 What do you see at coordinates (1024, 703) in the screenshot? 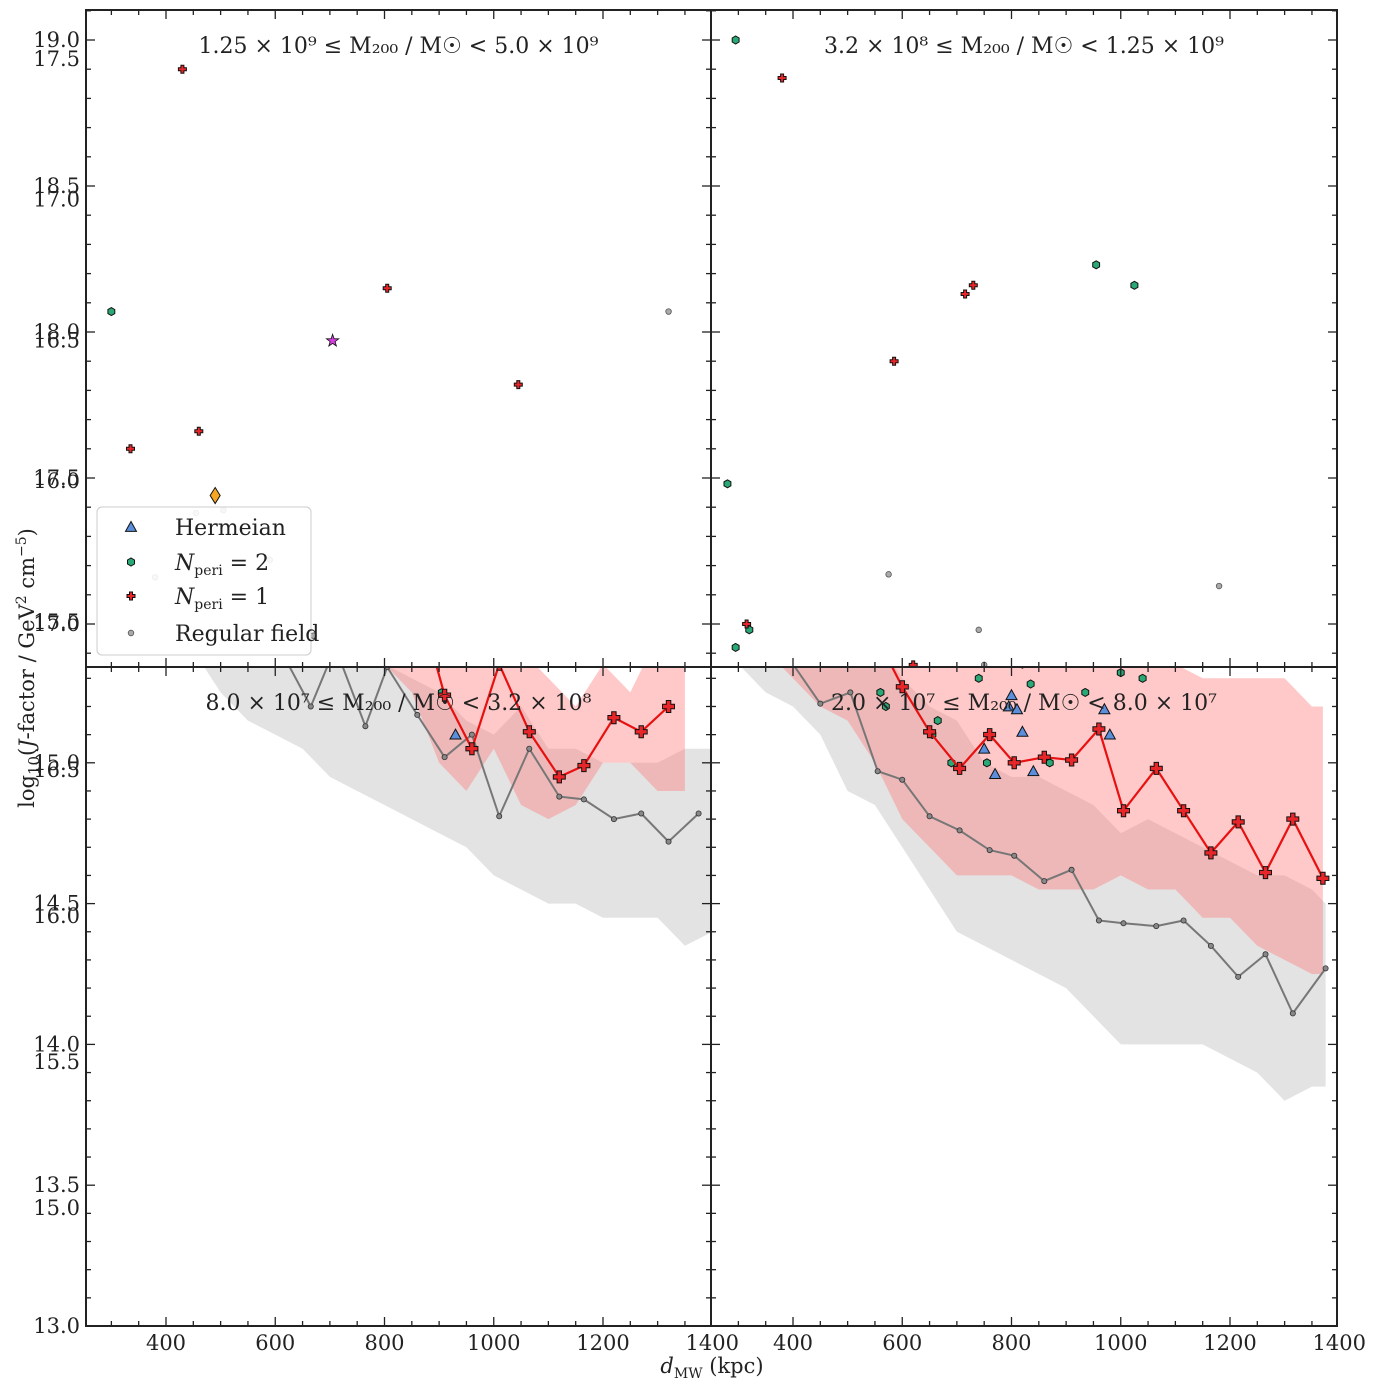
I see `panel-title: 2.0 × 10⁷ ≤ M₂₀₀ / M☉ < 8.0 × 10⁷` at bounding box center [1024, 703].